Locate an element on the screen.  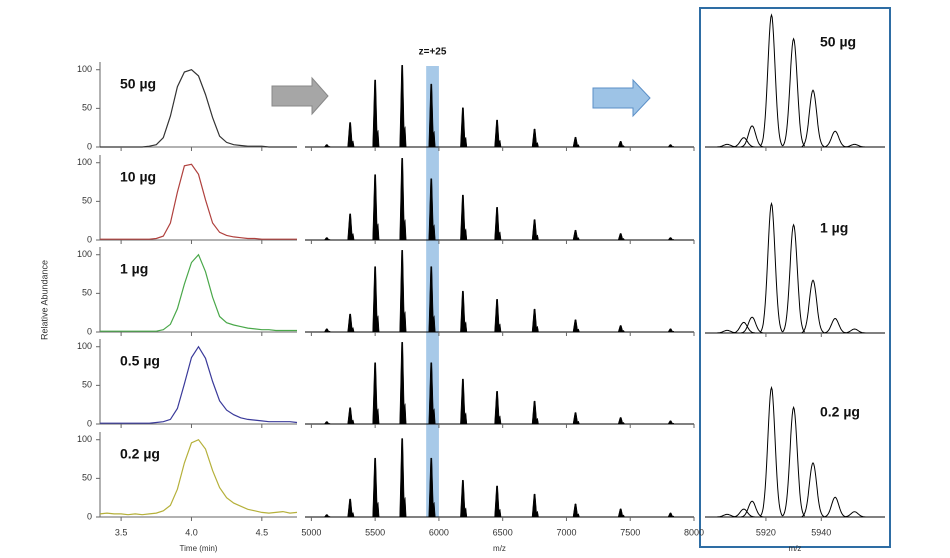
x-tick-label: 4.5 is located at coordinates (262, 532).